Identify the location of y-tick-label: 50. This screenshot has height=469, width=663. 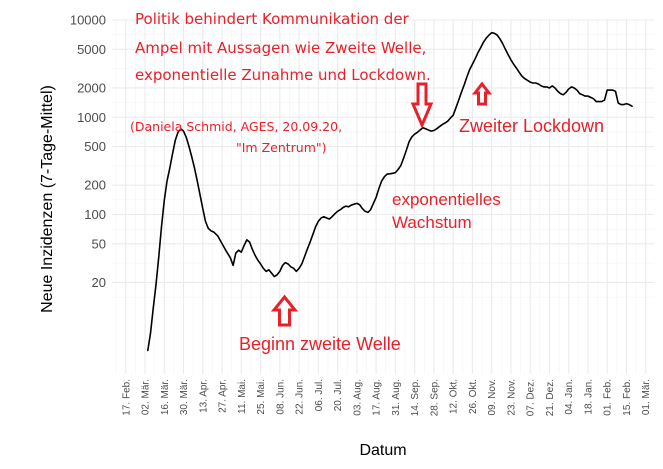
(99, 243).